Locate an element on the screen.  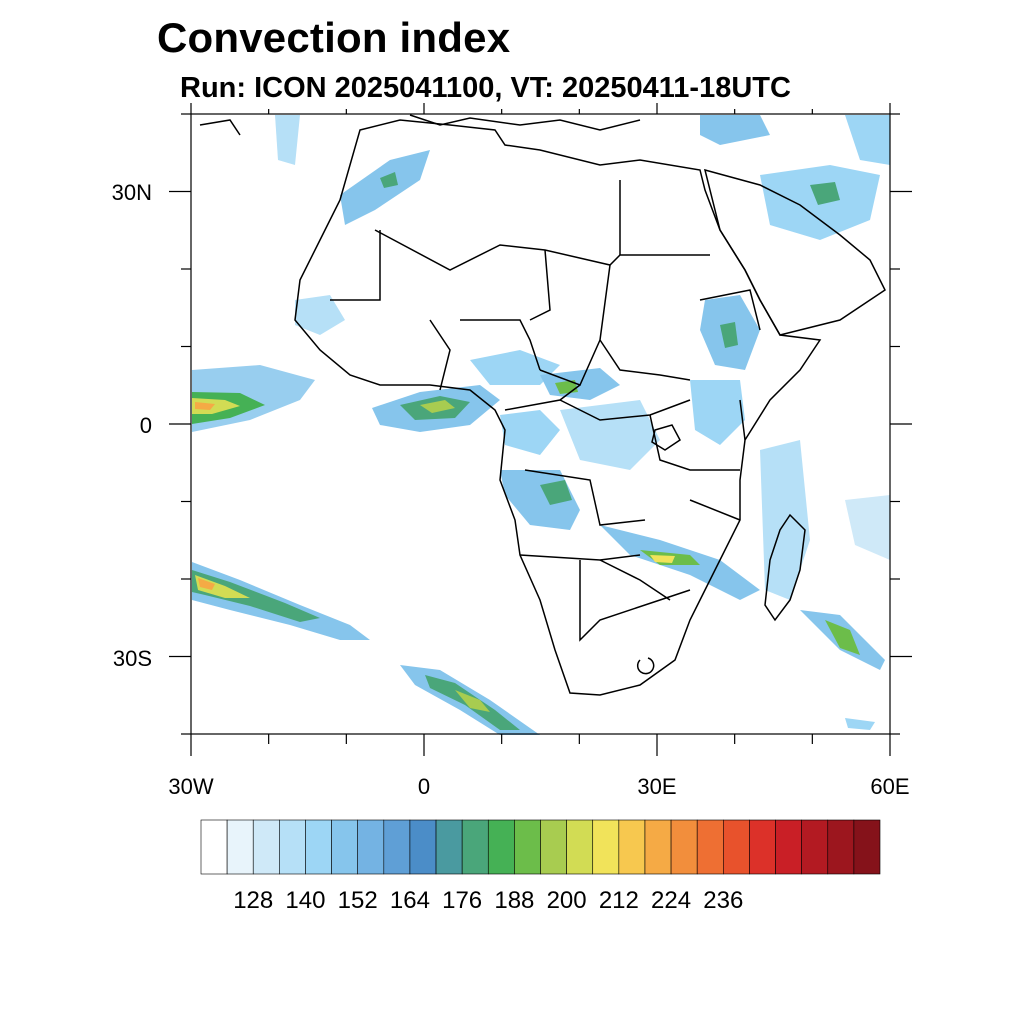
colorbar-label: 152 is located at coordinates (357, 900).